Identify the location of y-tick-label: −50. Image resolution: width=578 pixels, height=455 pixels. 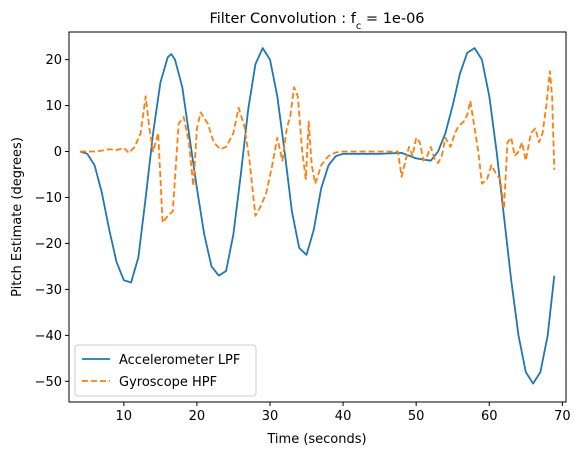
(48, 382).